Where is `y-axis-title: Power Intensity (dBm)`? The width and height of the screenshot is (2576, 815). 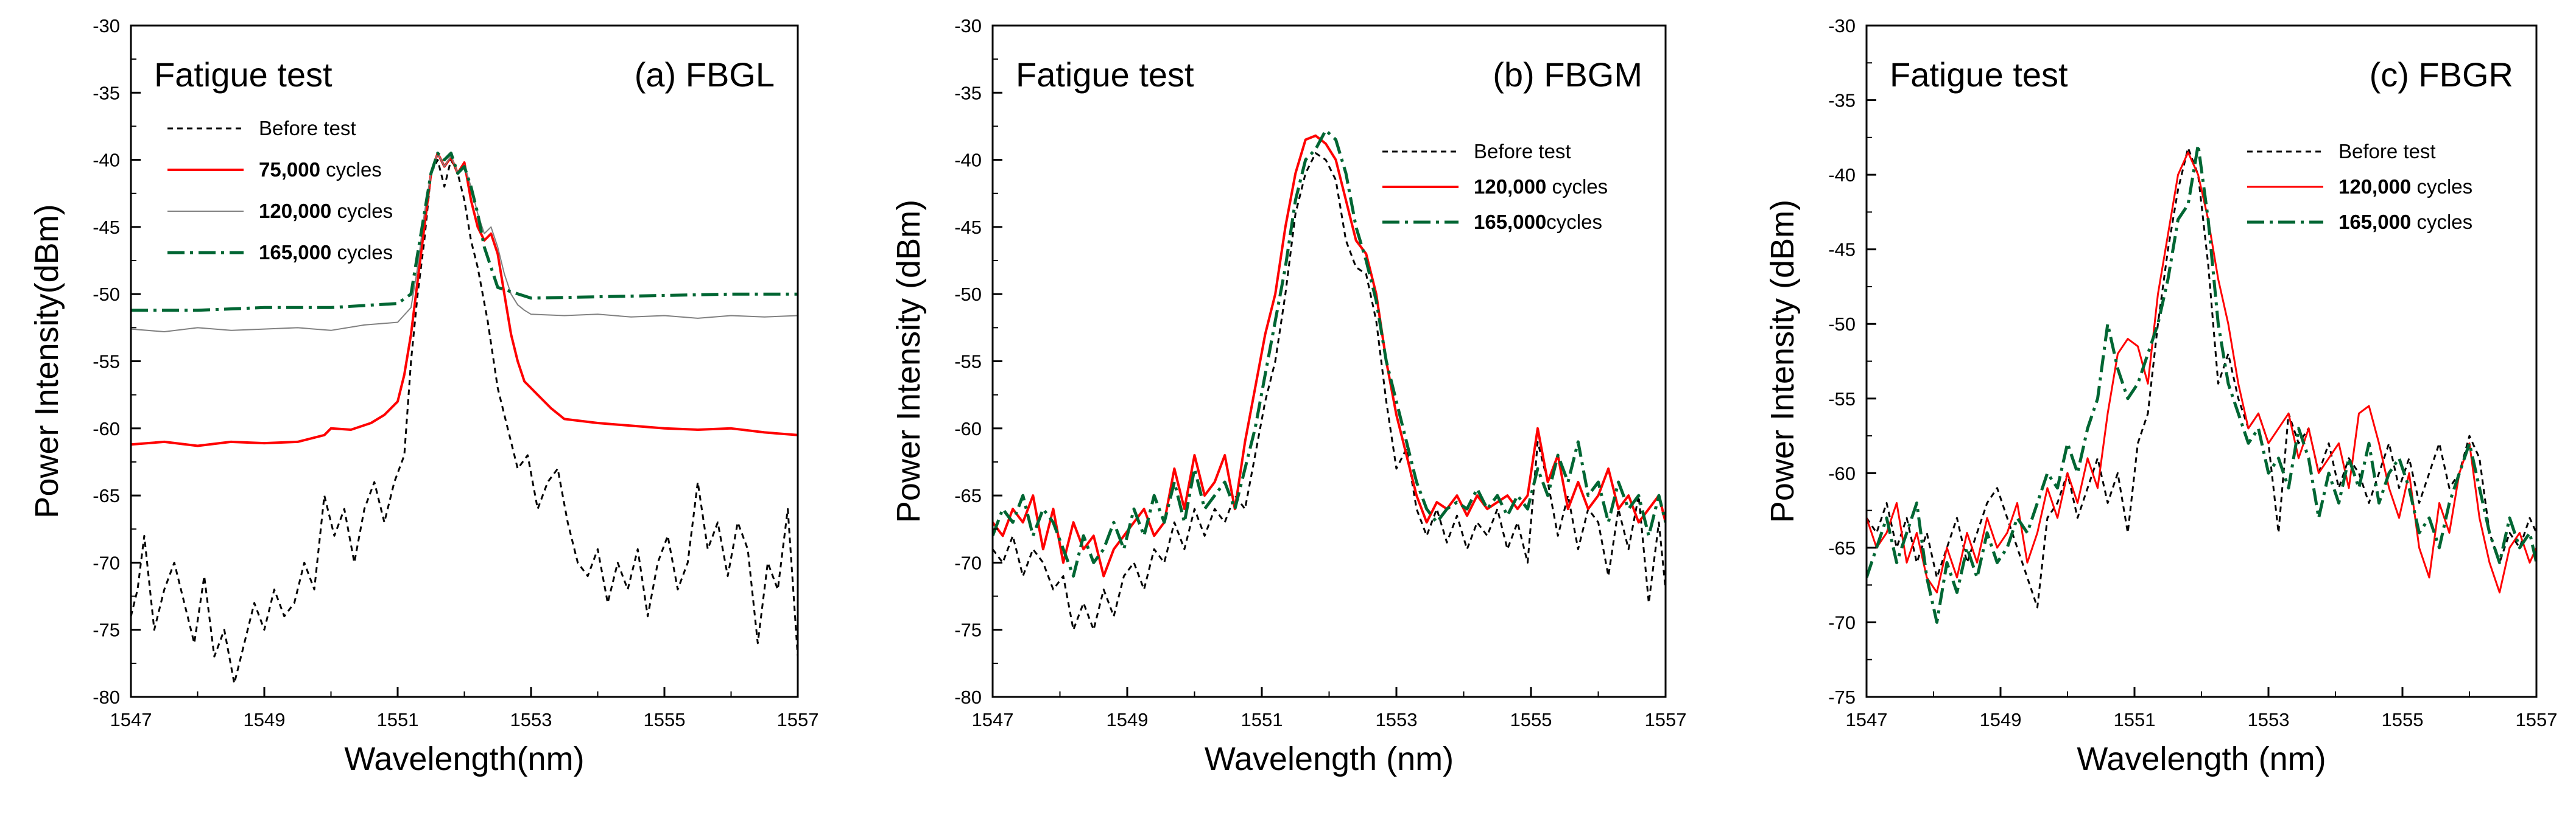 y-axis-title: Power Intensity (dBm) is located at coordinates (1782, 361).